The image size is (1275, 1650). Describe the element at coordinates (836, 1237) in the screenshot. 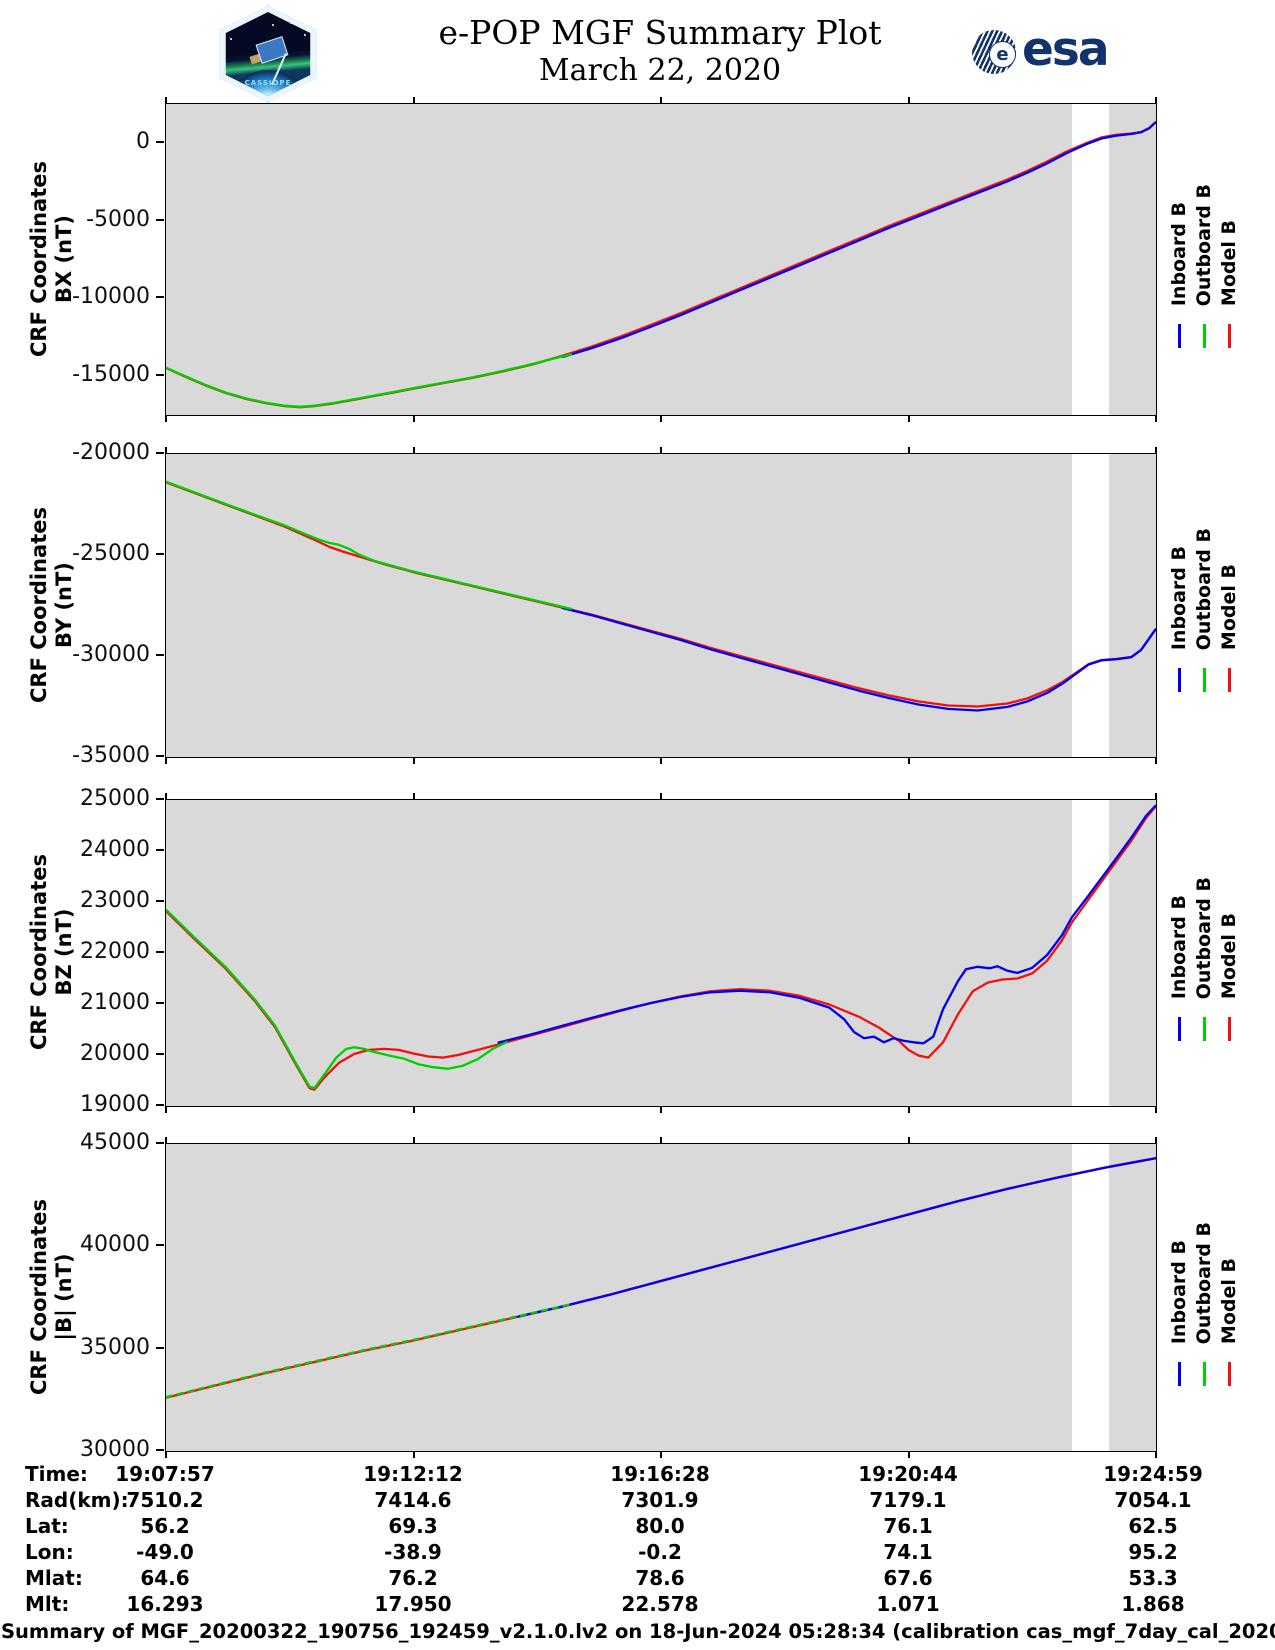

I see `series-inboard-b` at that location.